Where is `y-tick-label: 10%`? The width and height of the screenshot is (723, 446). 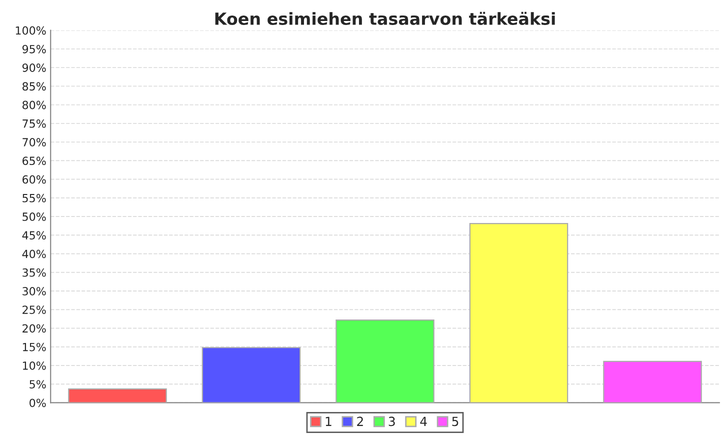 y-tick-label: 10% is located at coordinates (34, 365).